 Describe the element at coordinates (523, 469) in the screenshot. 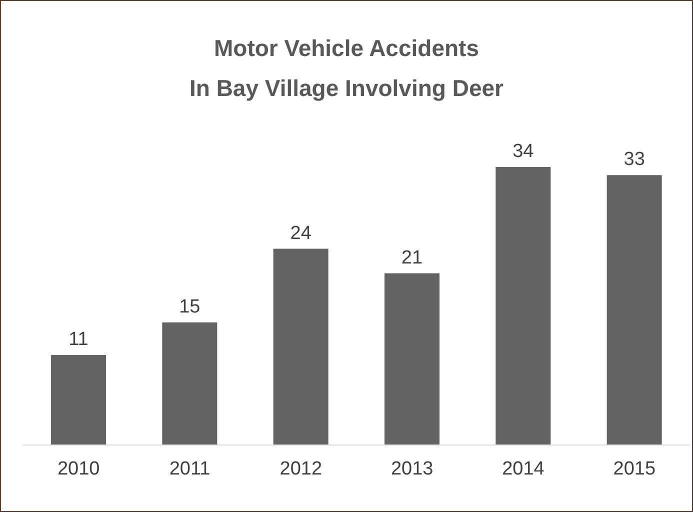

I see `x-tick-label: 2014` at that location.